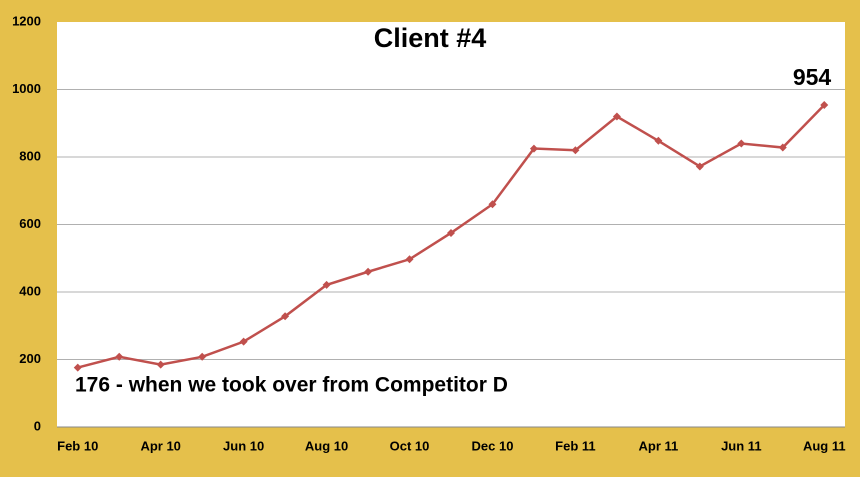  Describe the element at coordinates (30, 155) in the screenshot. I see `y-tick-label: 800` at that location.